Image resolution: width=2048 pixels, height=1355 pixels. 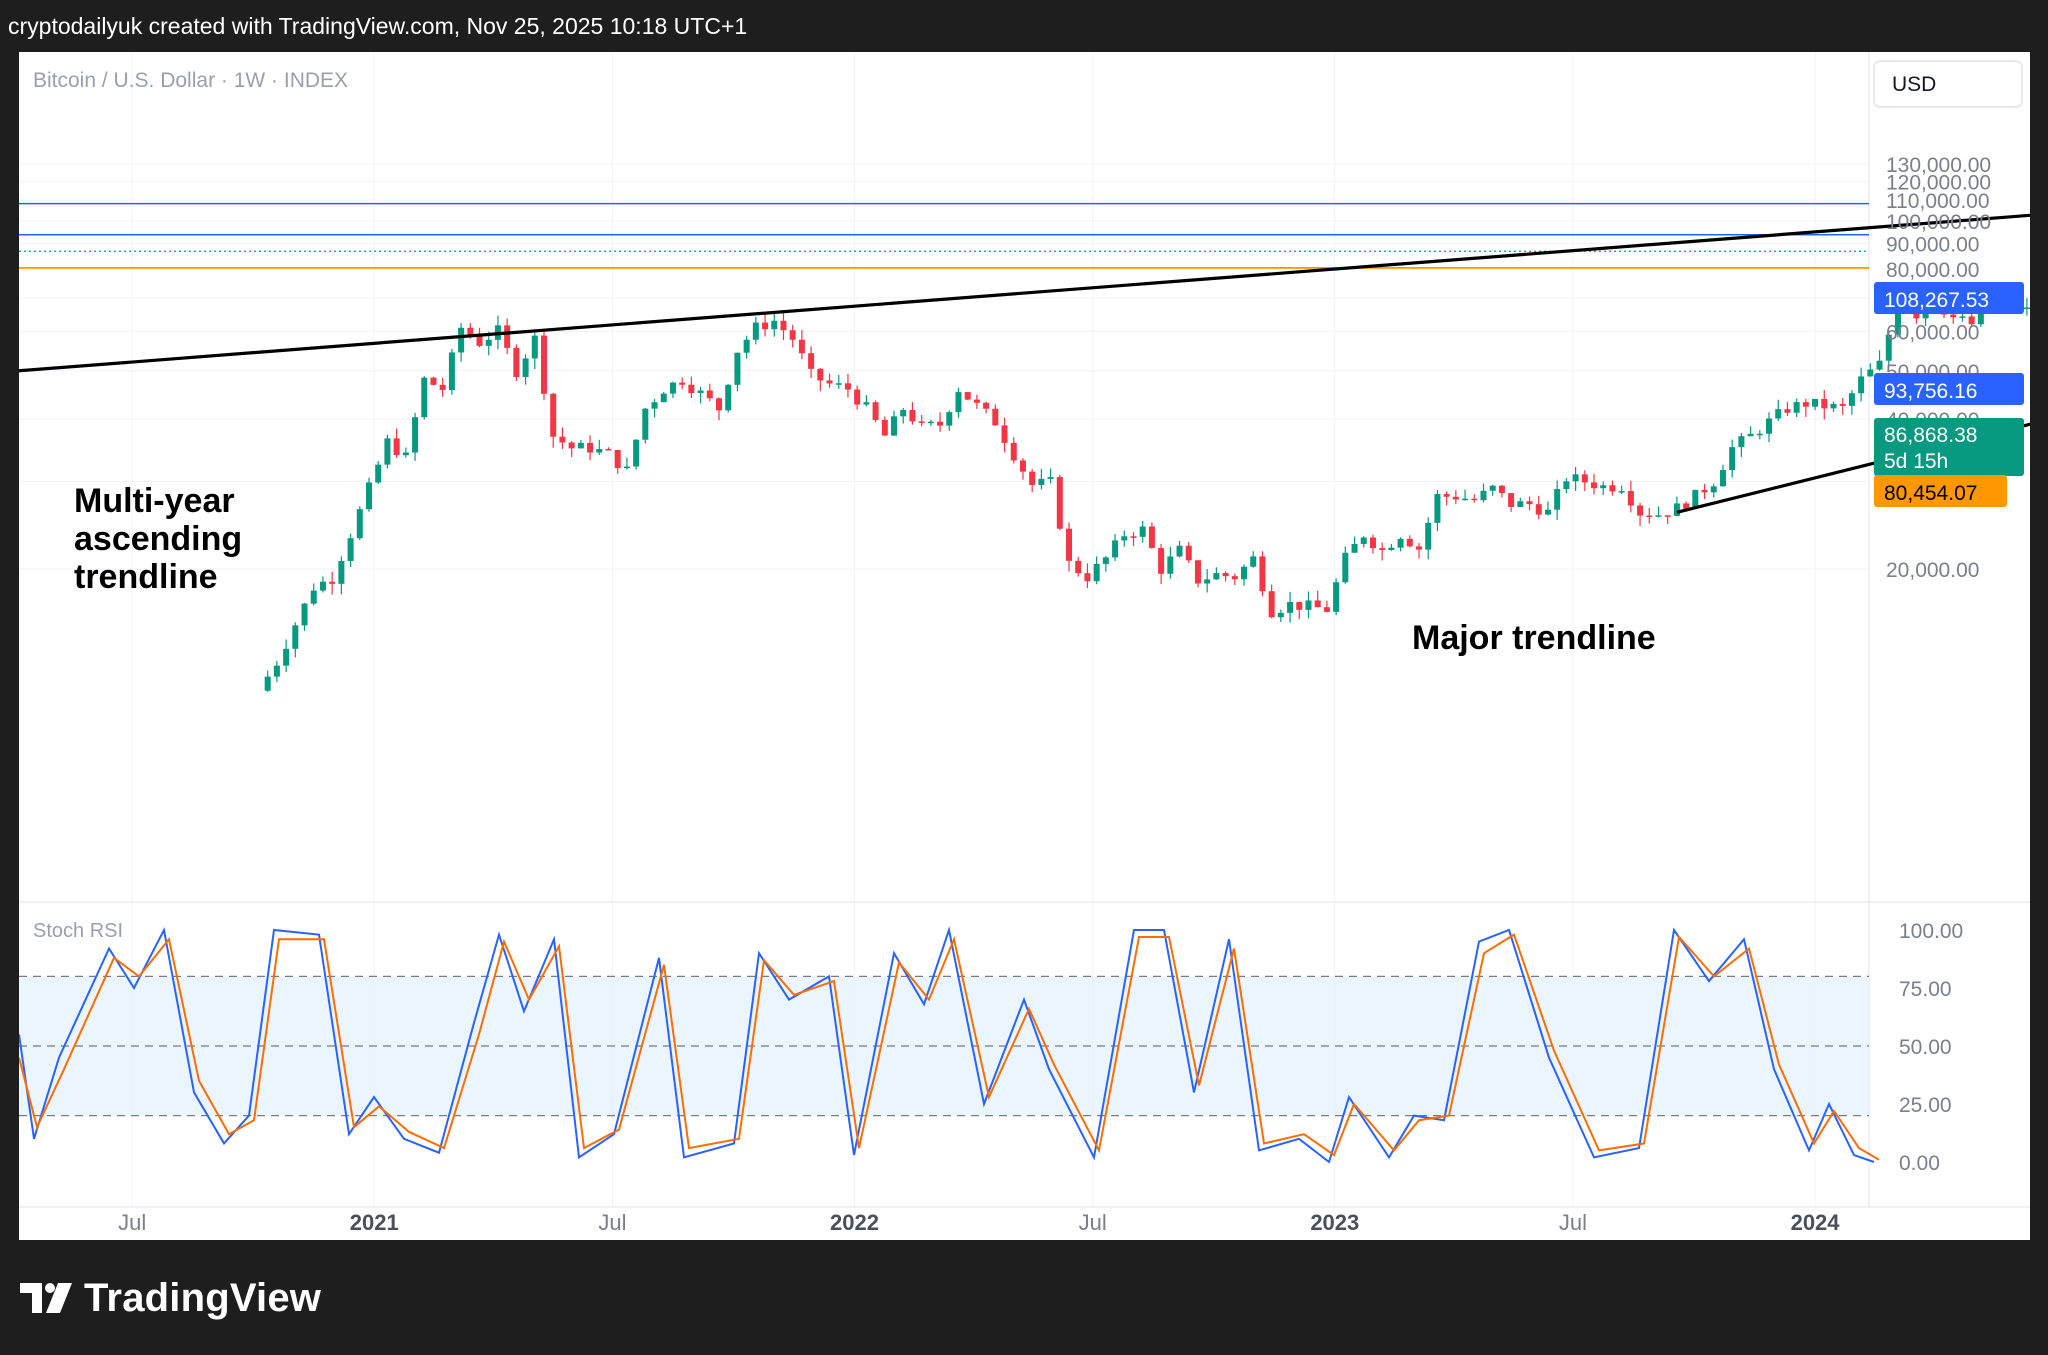 What do you see at coordinates (854, 1222) in the screenshot?
I see `time-tick-label: 2022` at bounding box center [854, 1222].